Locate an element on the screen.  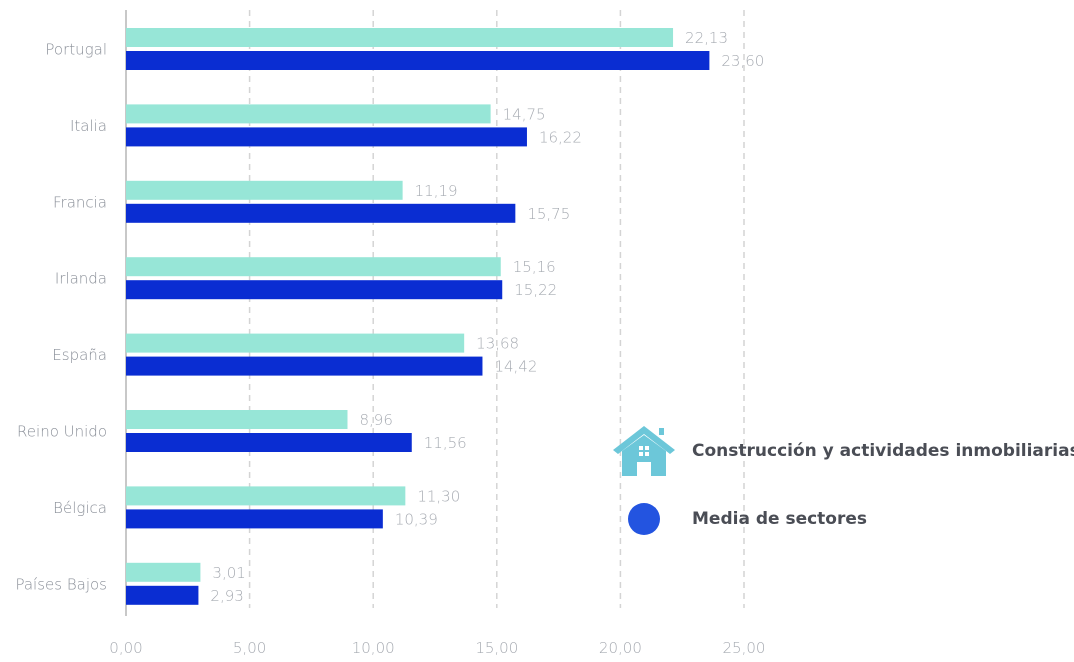
data-label: 15,22 is located at coordinates (535, 290).